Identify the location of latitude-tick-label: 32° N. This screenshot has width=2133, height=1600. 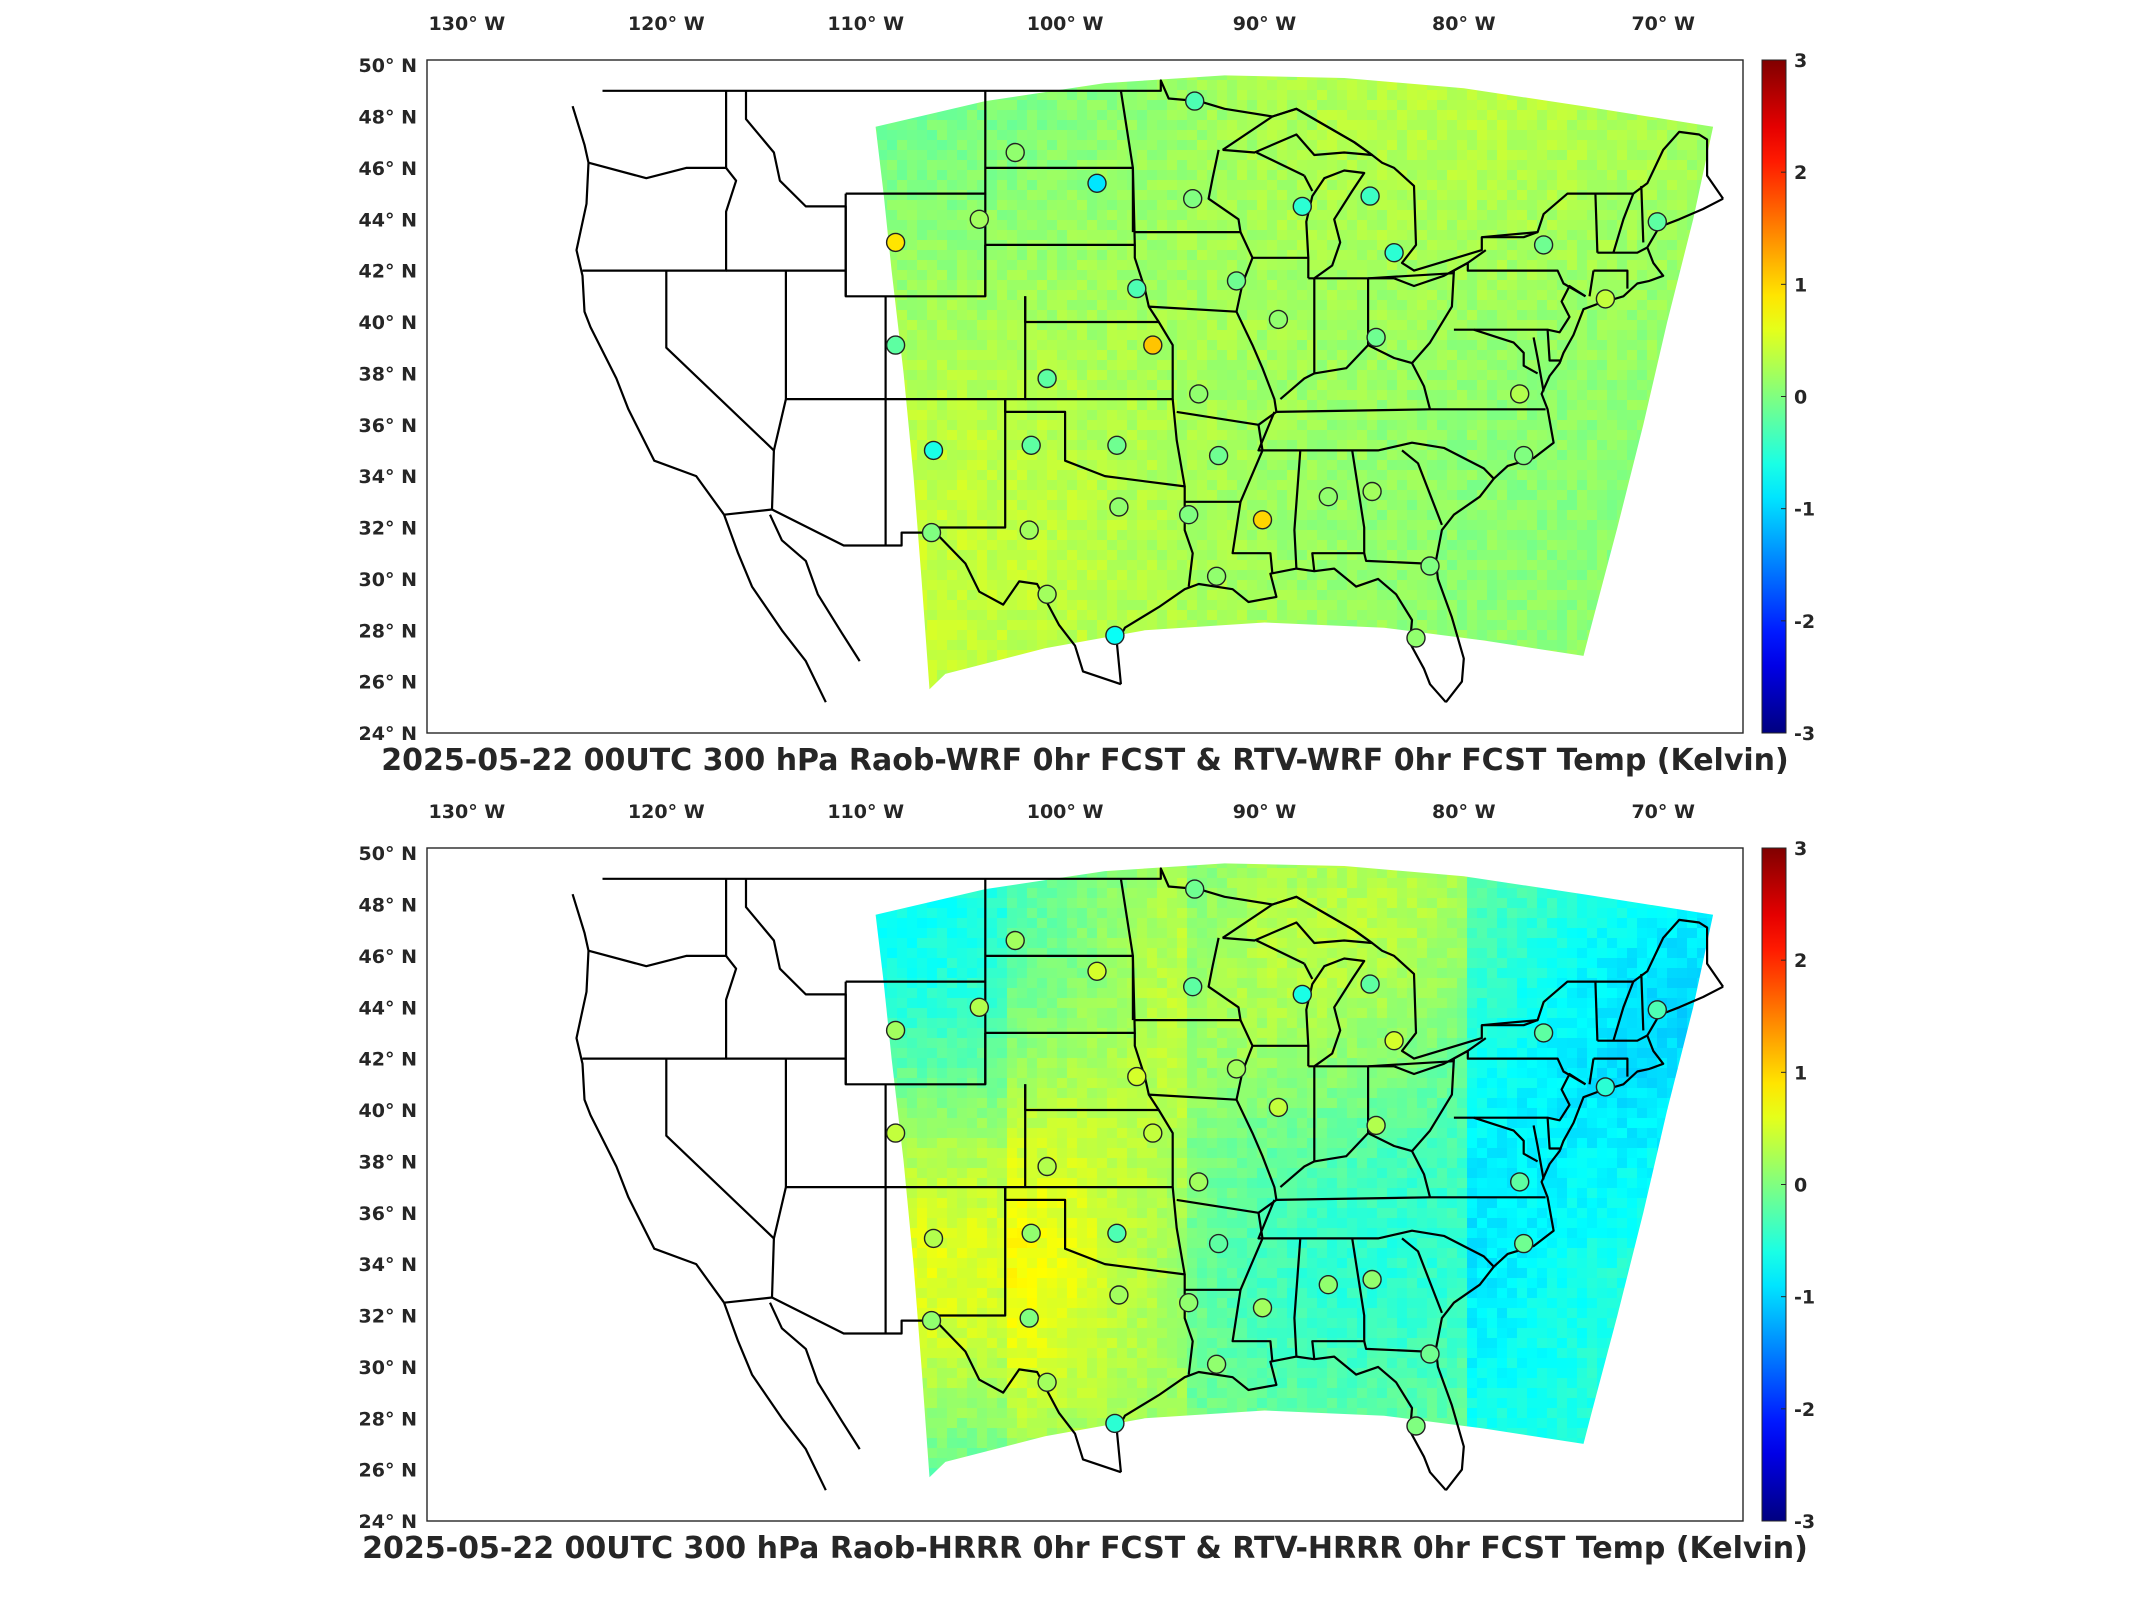
(388, 1317).